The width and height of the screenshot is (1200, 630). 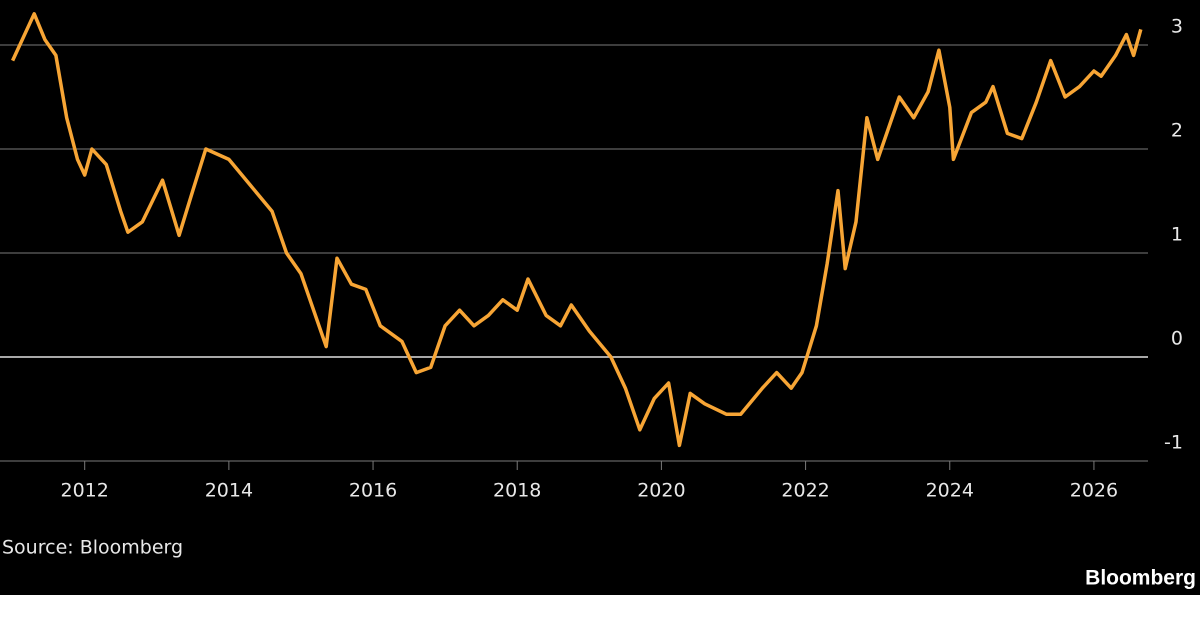 What do you see at coordinates (1177, 131) in the screenshot?
I see `y-tick-label: 2` at bounding box center [1177, 131].